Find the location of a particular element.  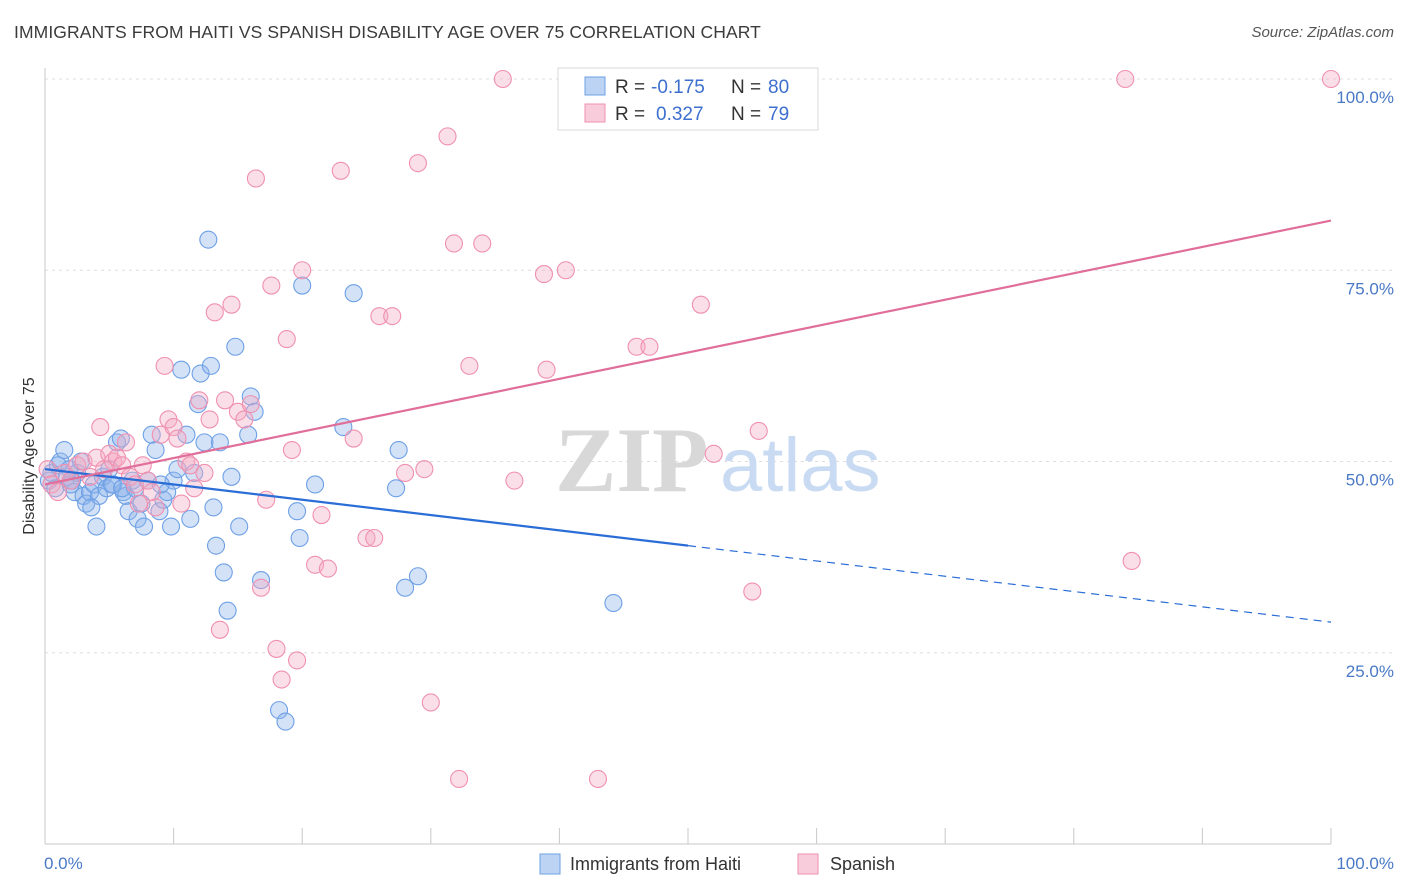

trend-line-haiti is located at coordinates (366, 507).